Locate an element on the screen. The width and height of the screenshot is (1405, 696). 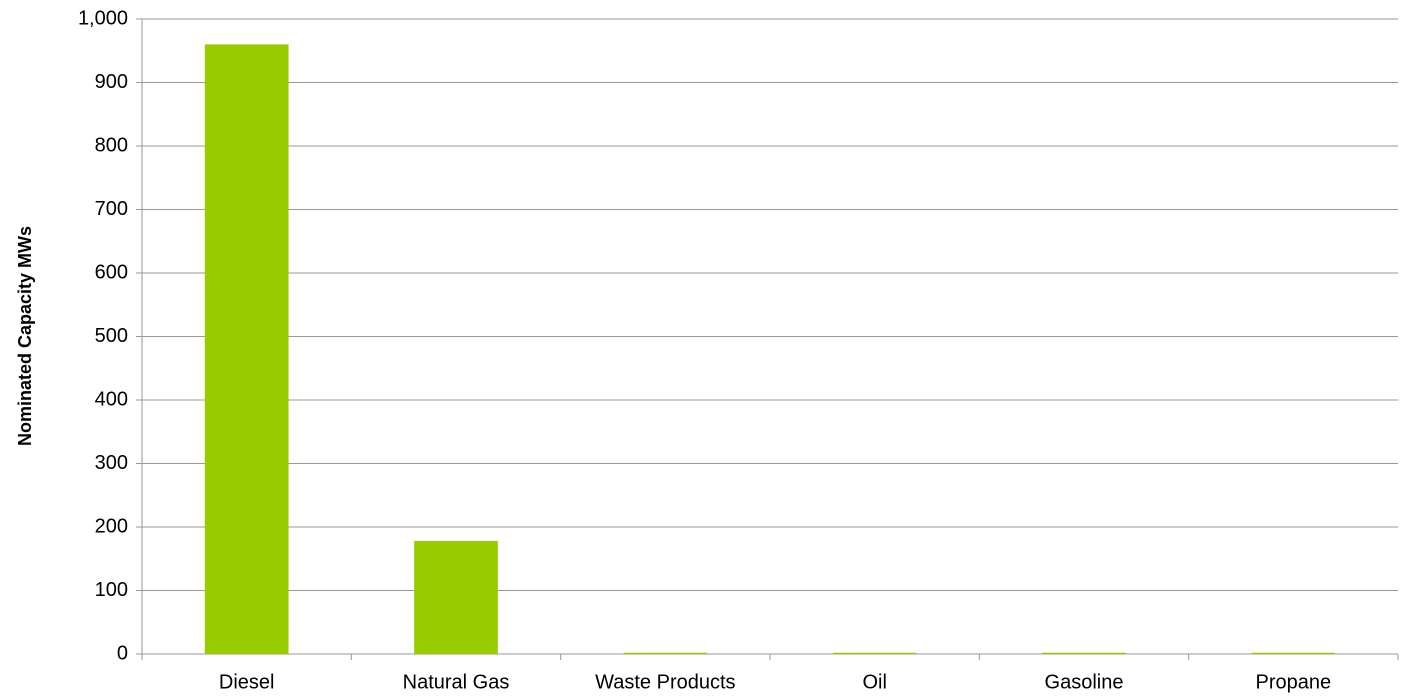
y-tick-label: 100 is located at coordinates (111, 590).